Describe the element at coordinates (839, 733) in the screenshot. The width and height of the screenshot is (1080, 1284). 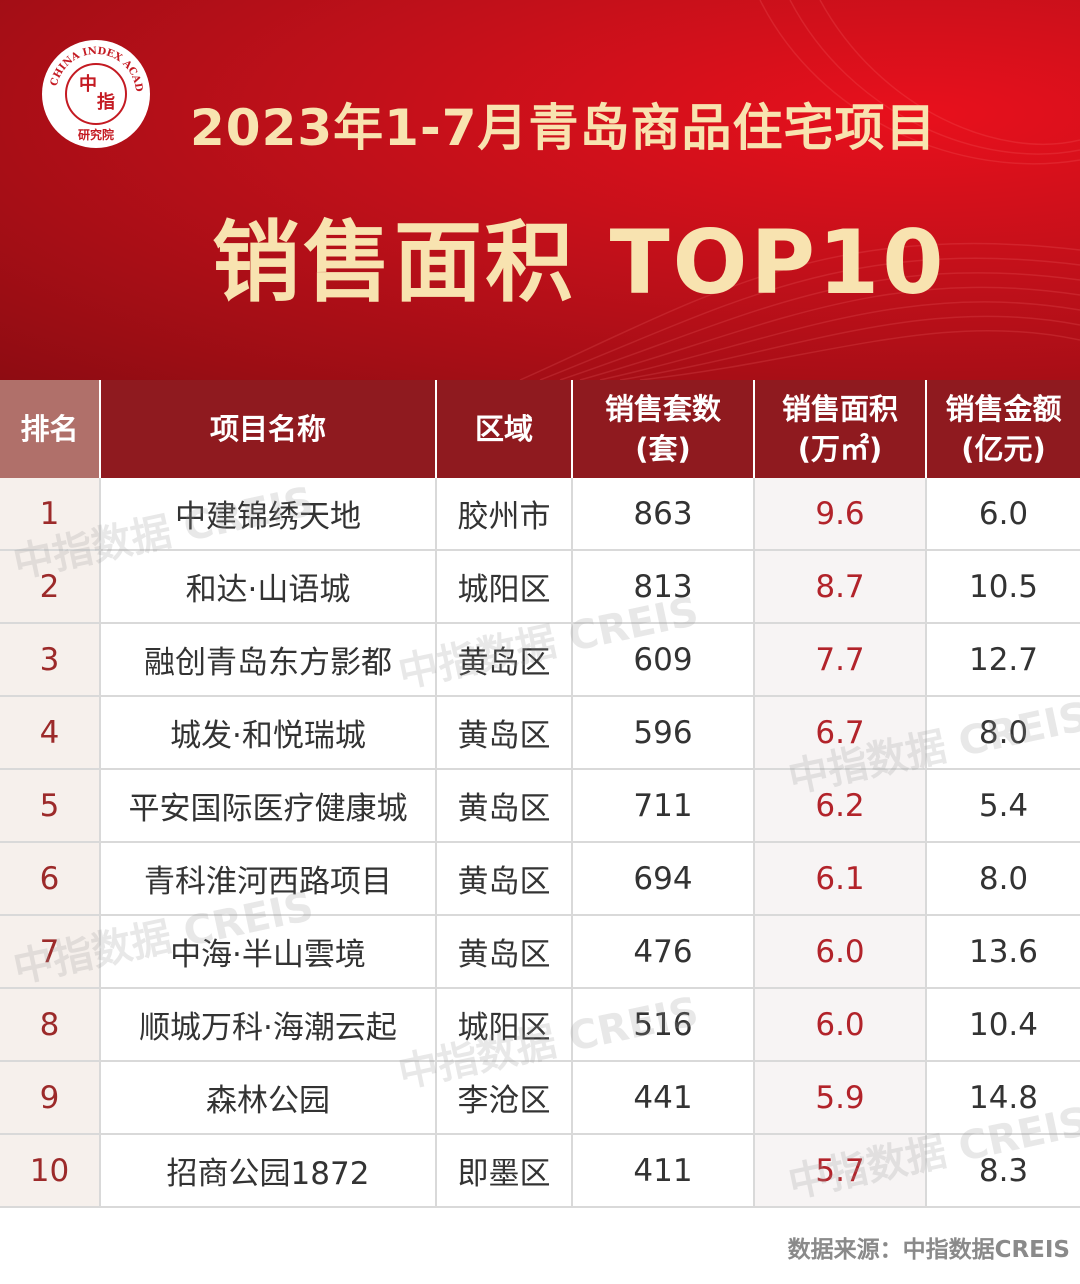
I see `area-cell: 6.7` at that location.